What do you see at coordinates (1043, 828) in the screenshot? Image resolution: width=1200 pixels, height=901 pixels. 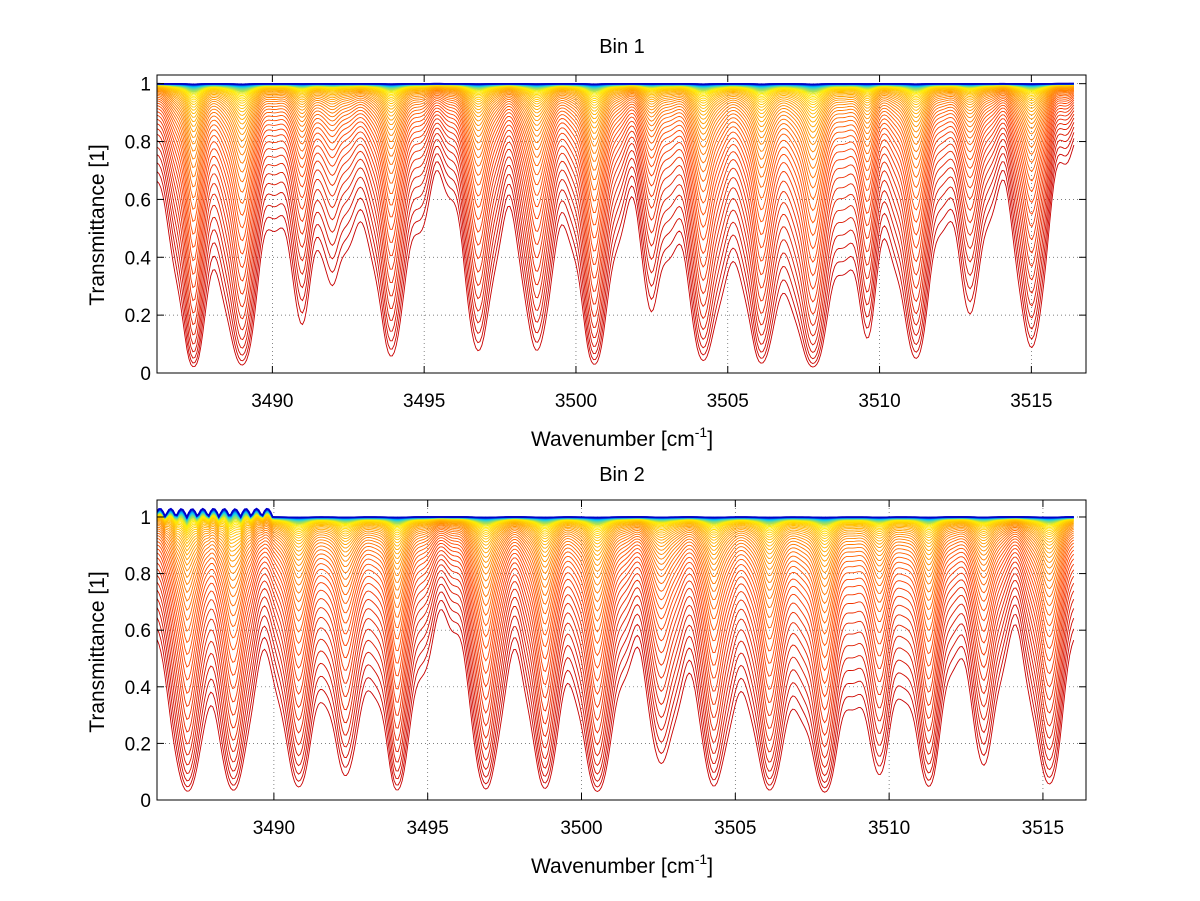 I see `x-tick-label: 3515` at bounding box center [1043, 828].